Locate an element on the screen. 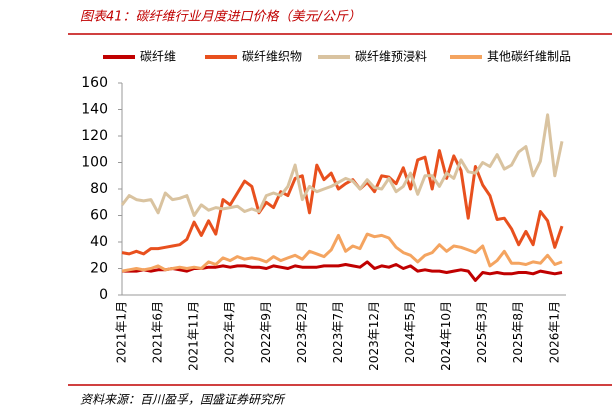 This screenshot has width=612, height=417. y-tick-label: 40 is located at coordinates (99, 242).